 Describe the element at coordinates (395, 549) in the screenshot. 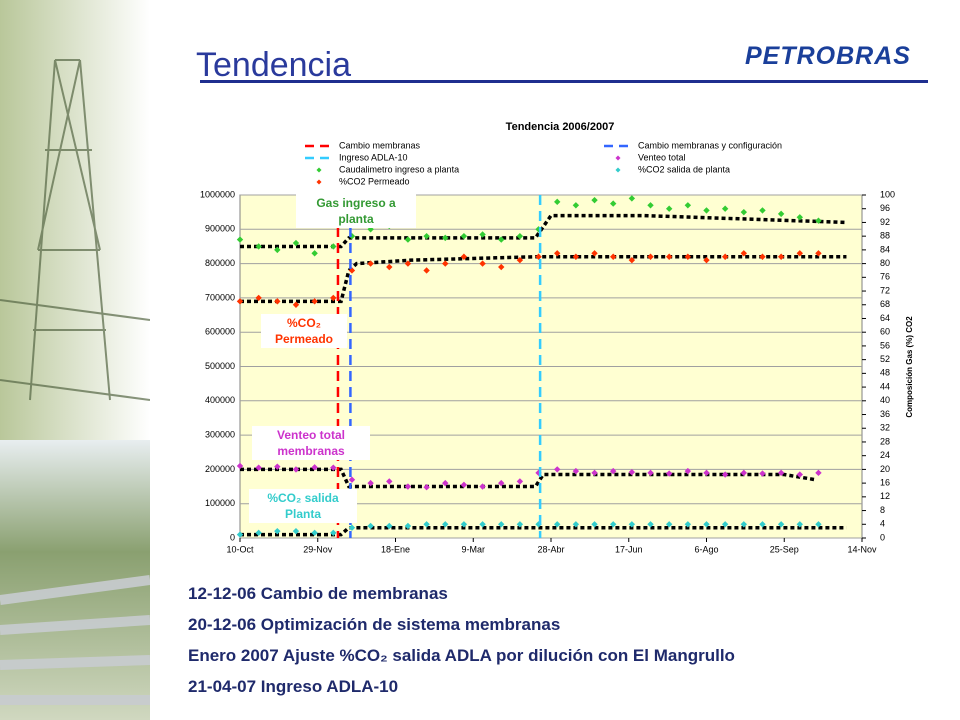

I see `x-tick-label: 18-Ene` at that location.